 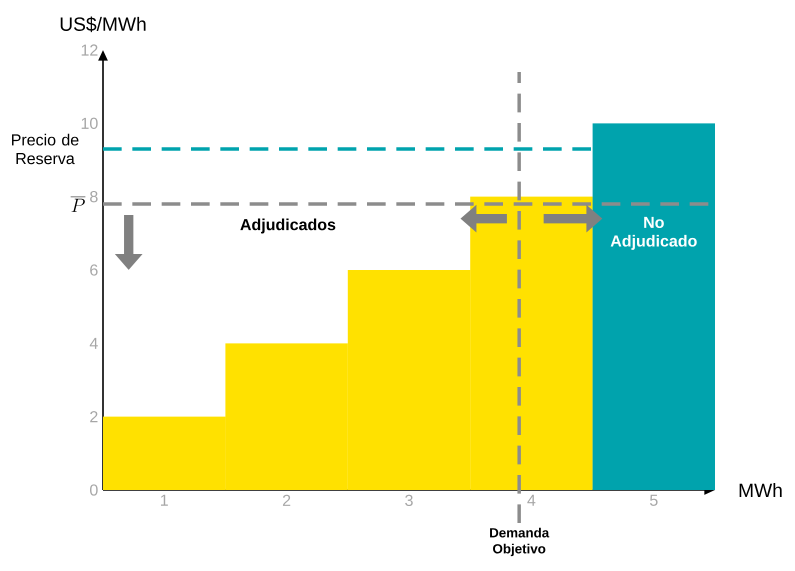 I want to click on y-tick-label: 4, so click(x=94, y=343).